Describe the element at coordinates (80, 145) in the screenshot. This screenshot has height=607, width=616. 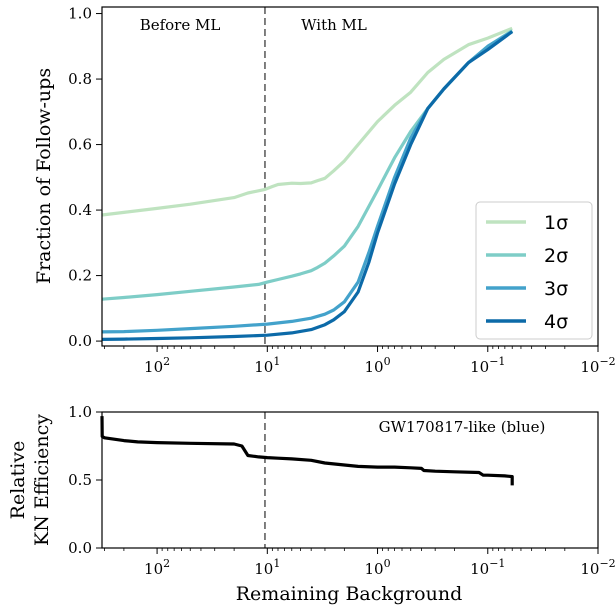
I see `top-y-tick-label: 0.6` at that location.